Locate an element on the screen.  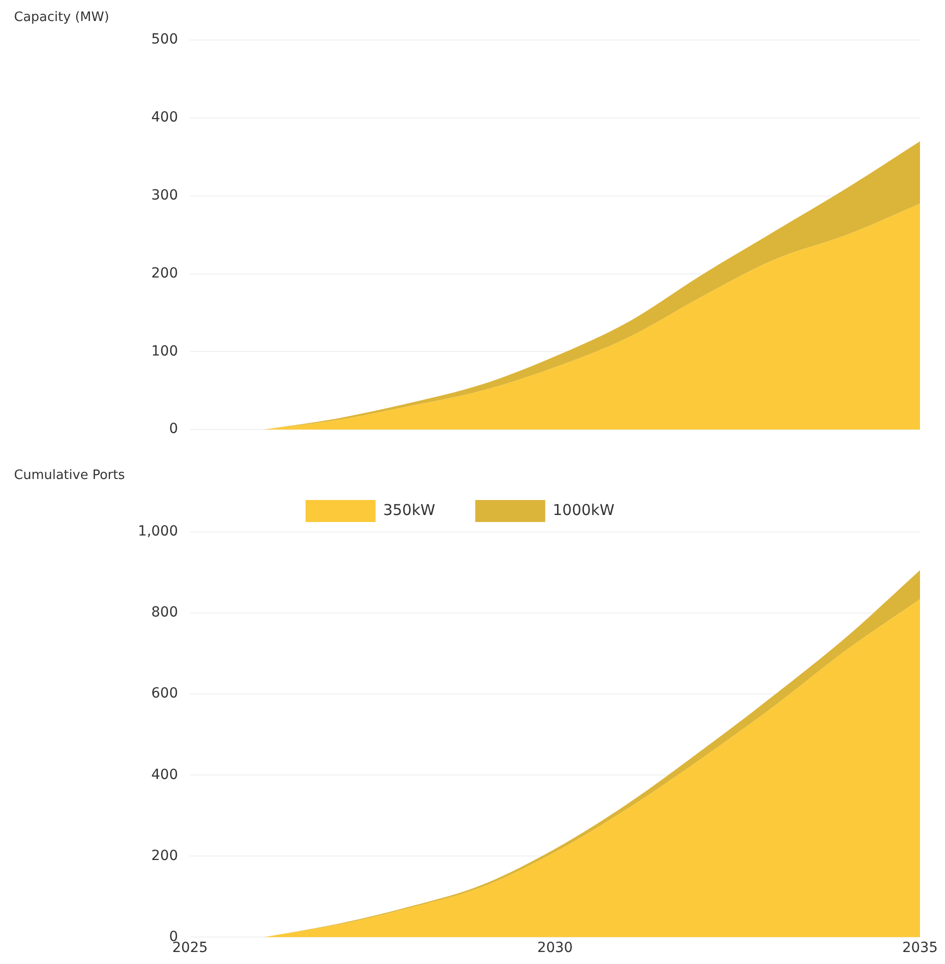
y-tick-label: 100 is located at coordinates (164, 351).